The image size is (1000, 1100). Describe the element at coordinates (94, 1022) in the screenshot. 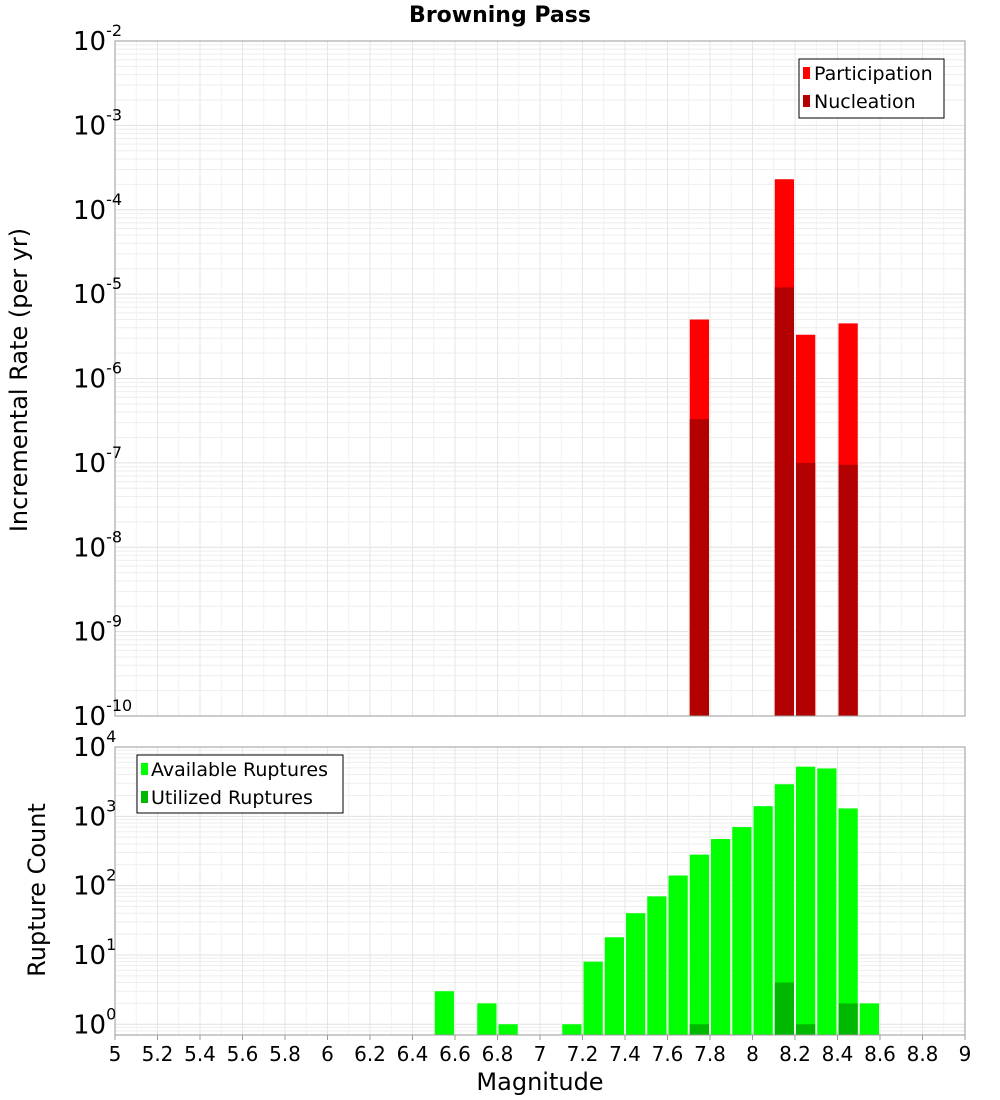

I see `bottom-y-tick-label: 10⁰` at that location.